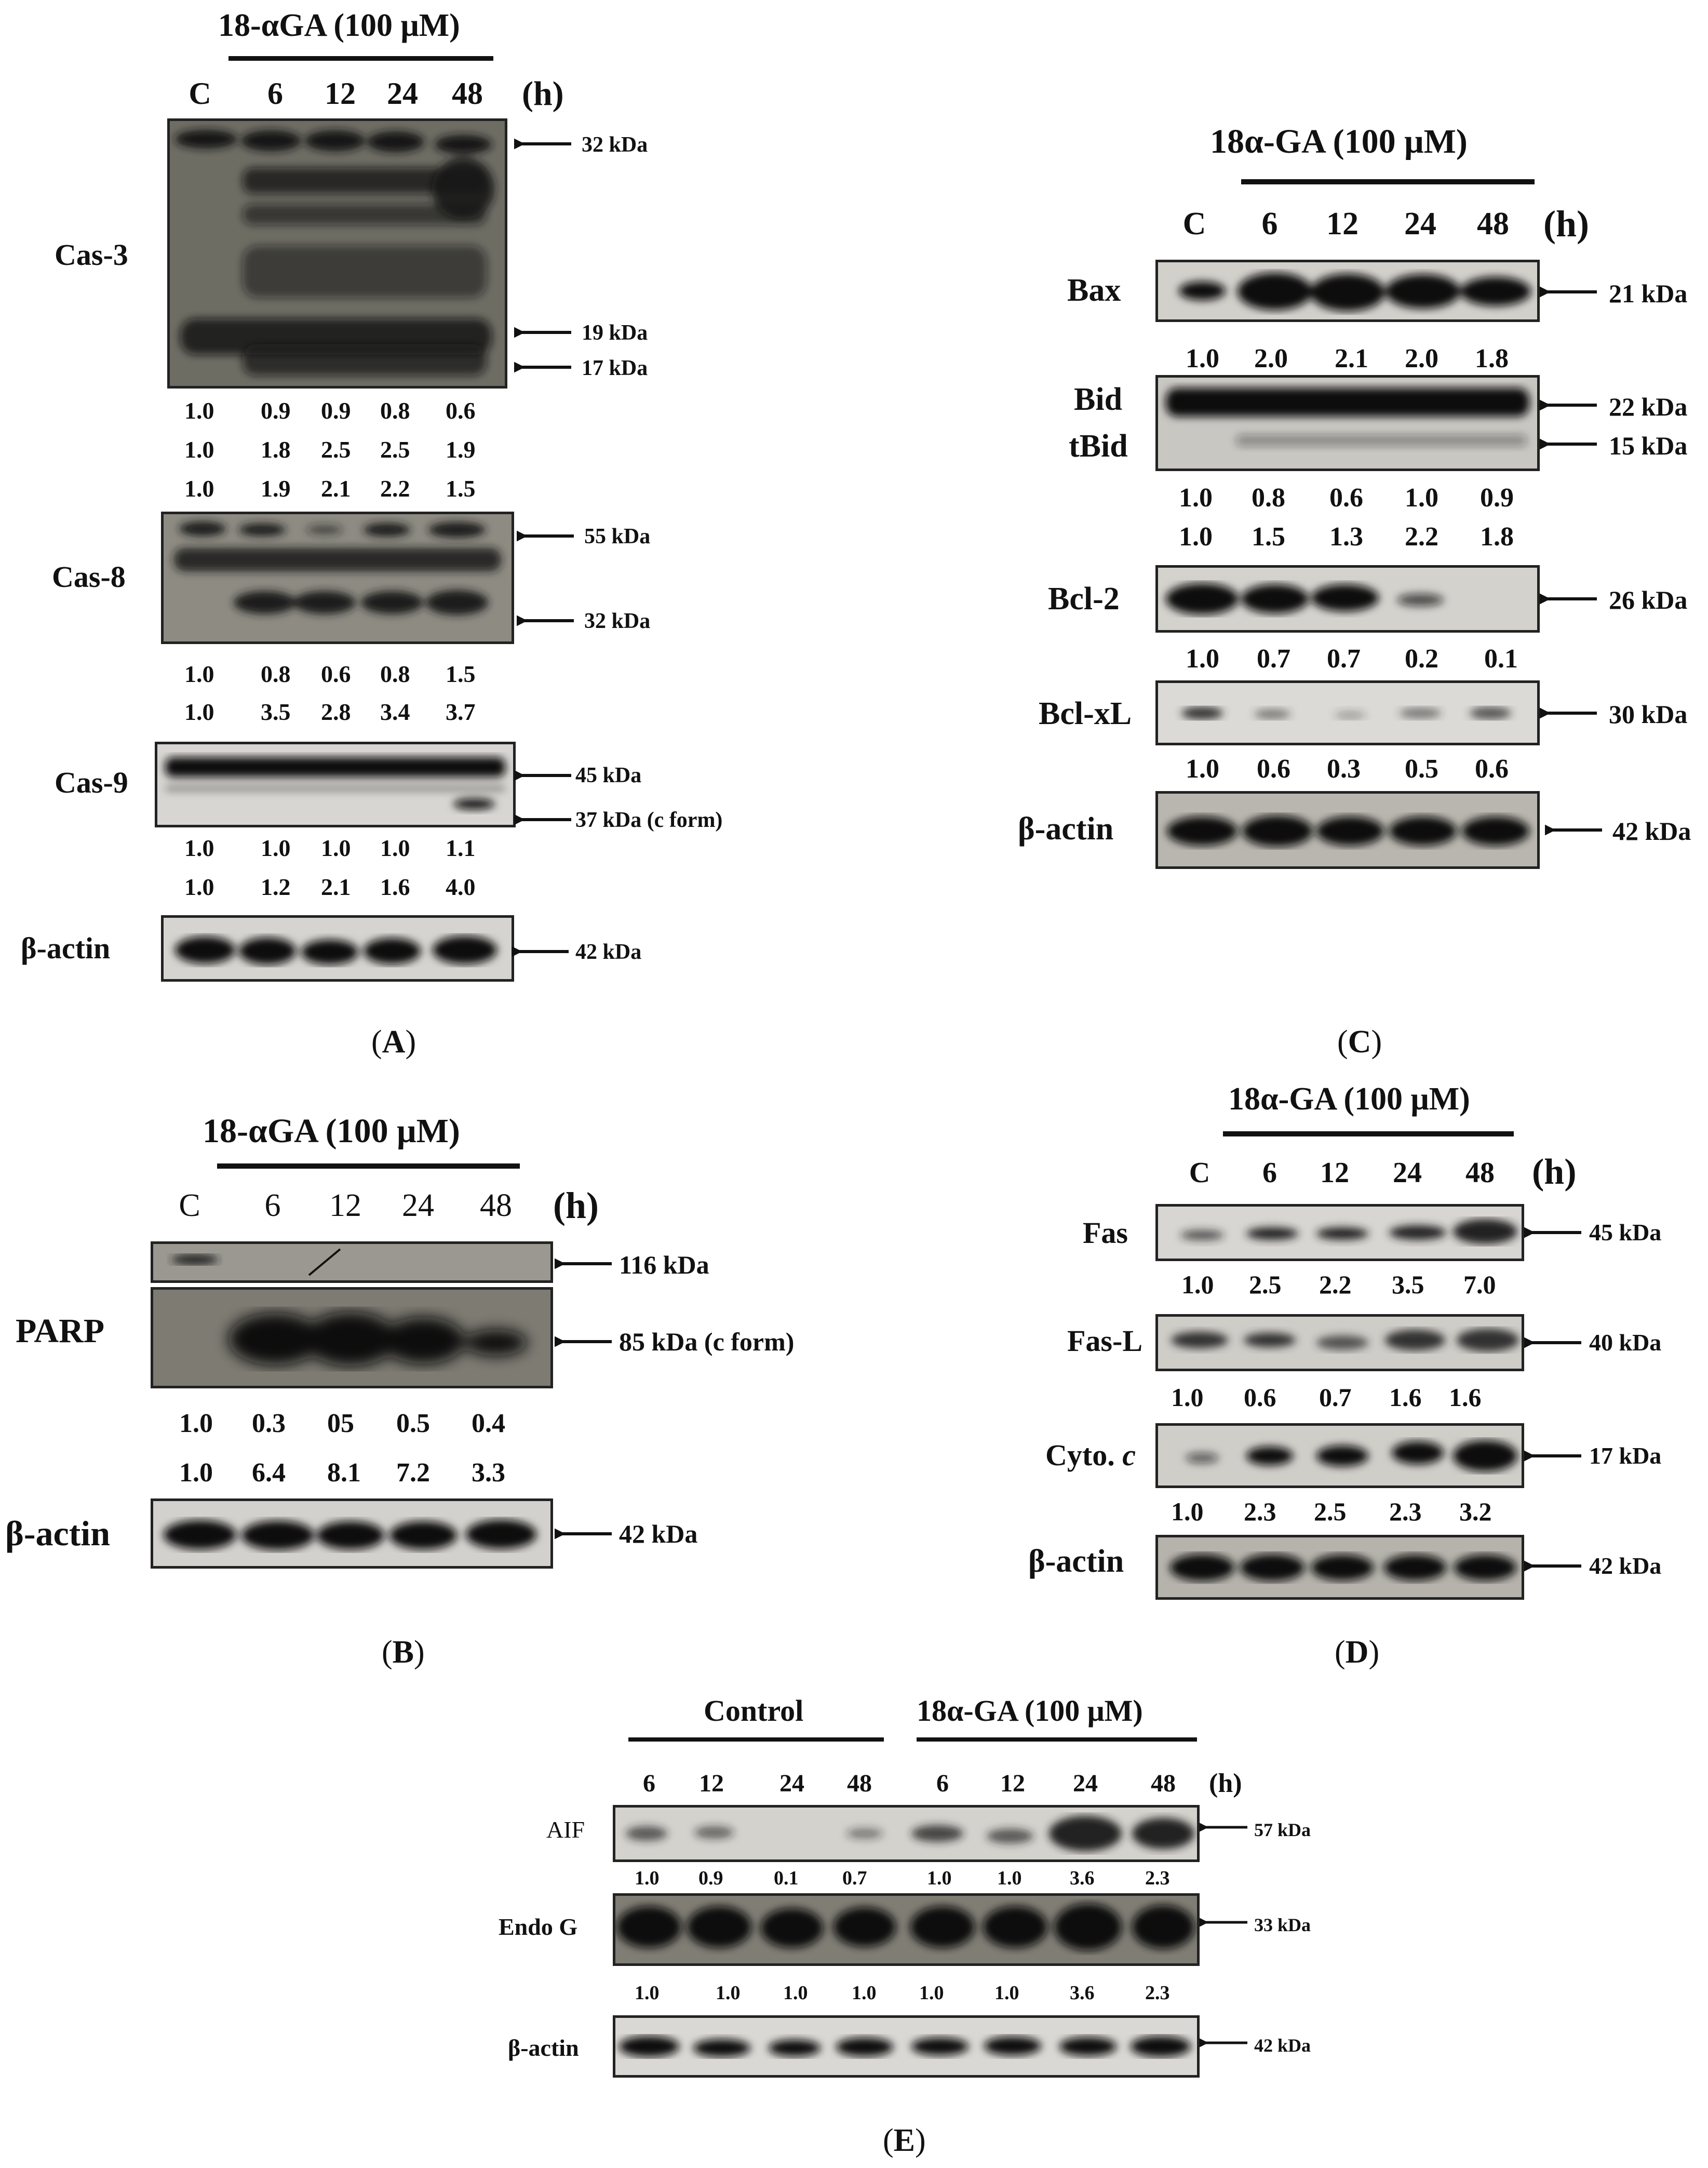  I want to click on value: 0.7, so click(1273, 659).